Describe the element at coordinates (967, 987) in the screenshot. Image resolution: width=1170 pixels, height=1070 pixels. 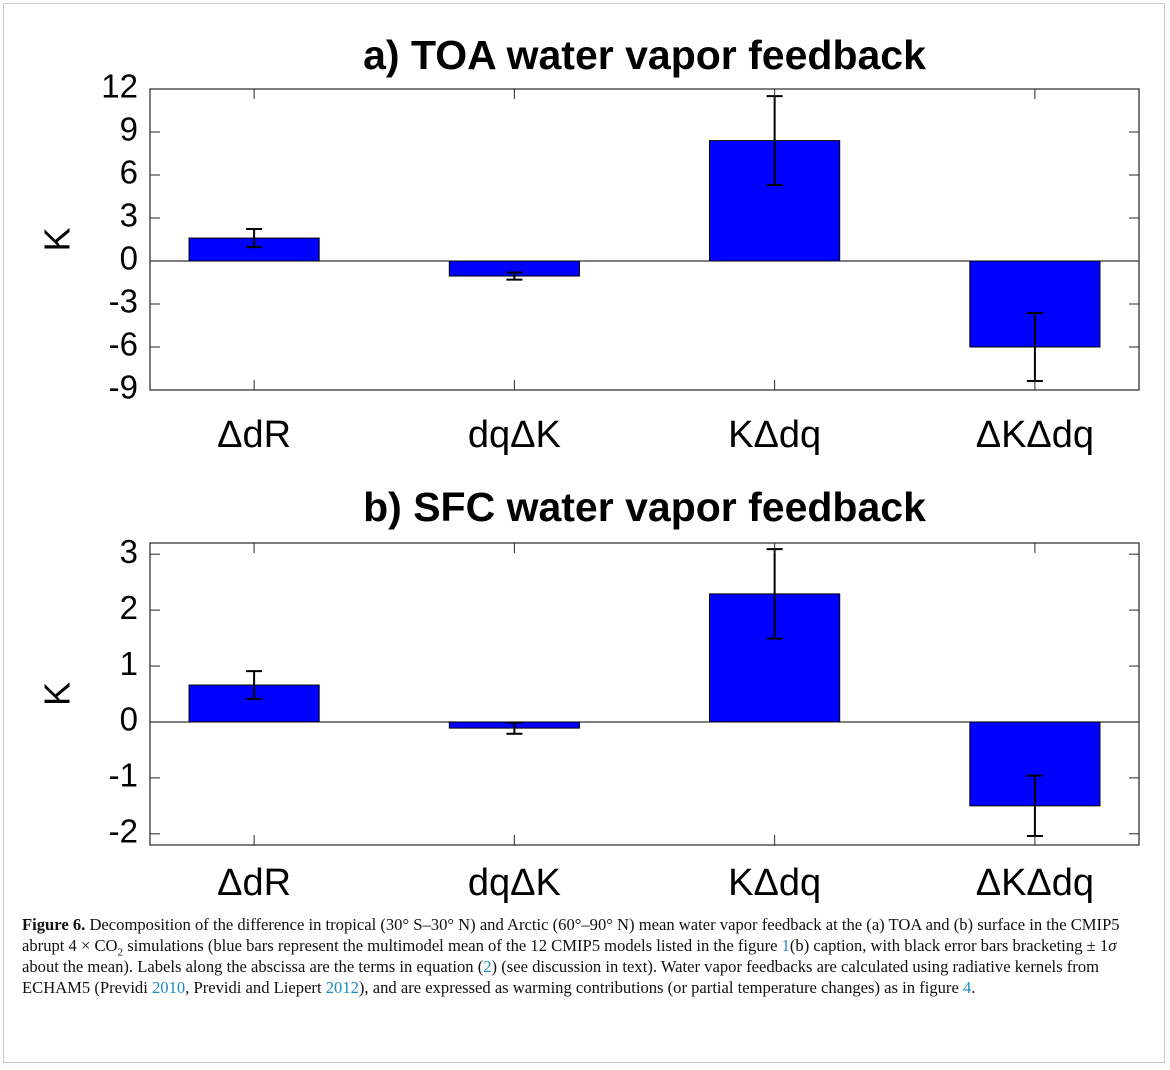
I see `caption-link: 4` at that location.